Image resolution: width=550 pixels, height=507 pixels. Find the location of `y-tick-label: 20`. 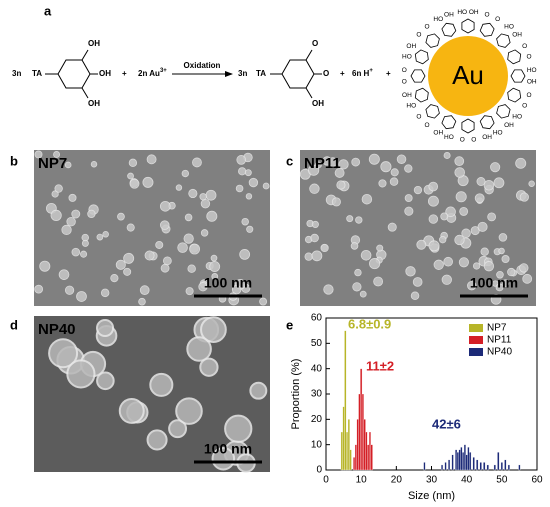

y-tick-label: 20 is located at coordinates (317, 419).